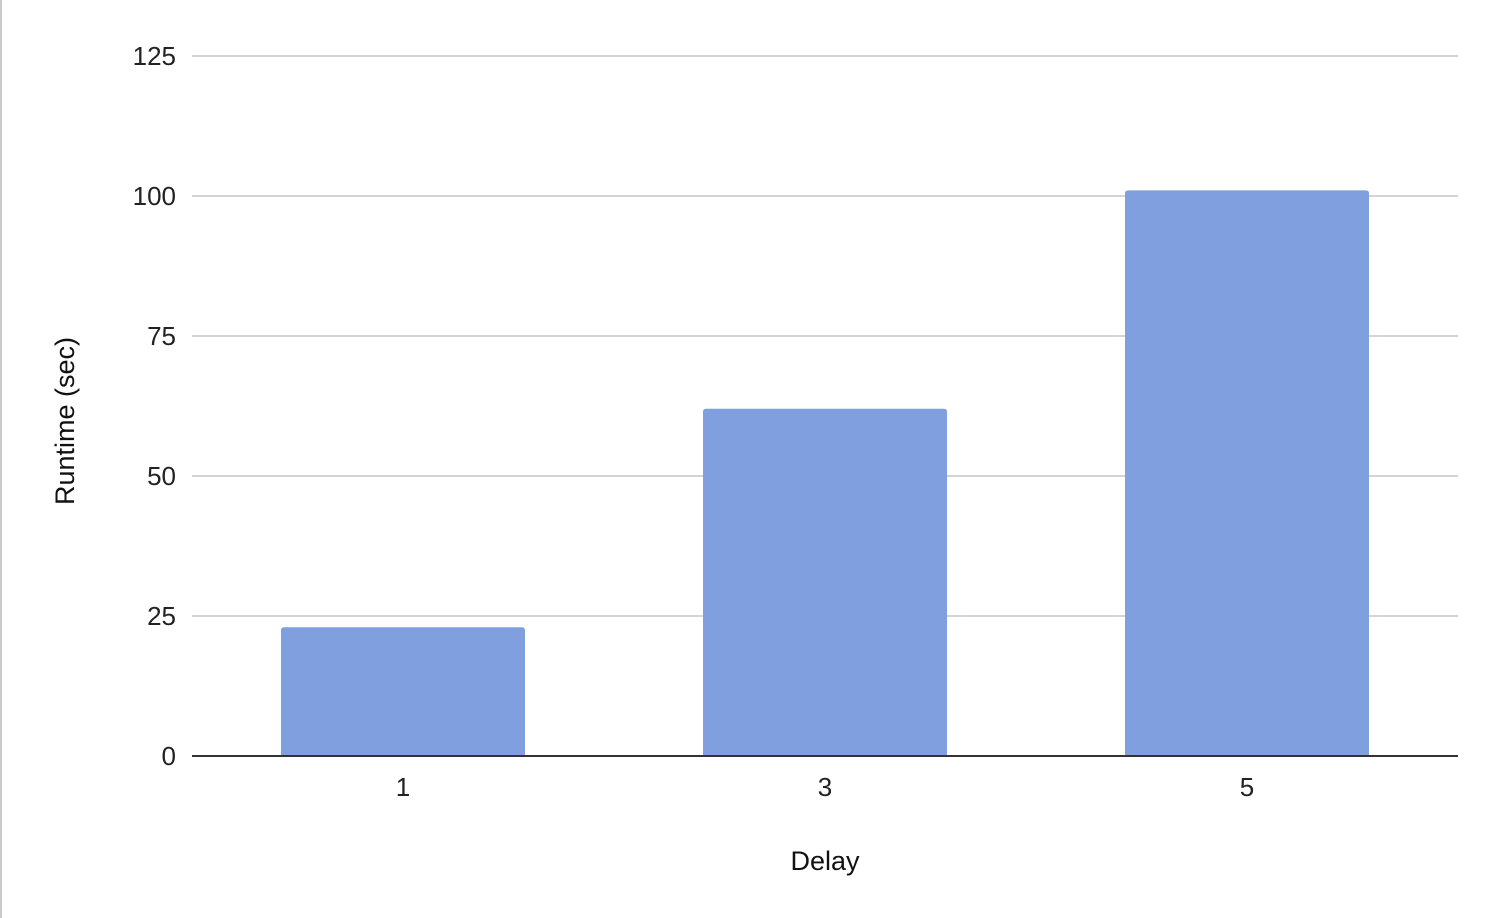 The image size is (1494, 918). Describe the element at coordinates (161, 476) in the screenshot. I see `y-tick-label: 50` at that location.